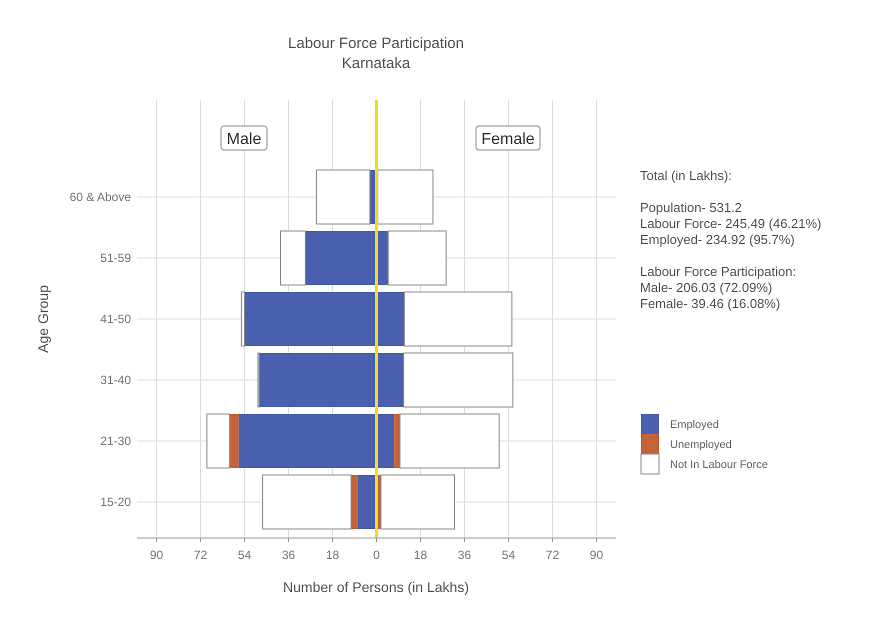 Image resolution: width=879 pixels, height=620 pixels. Describe the element at coordinates (376, 43) in the screenshot. I see `chart-title: Labour Force Participation` at that location.